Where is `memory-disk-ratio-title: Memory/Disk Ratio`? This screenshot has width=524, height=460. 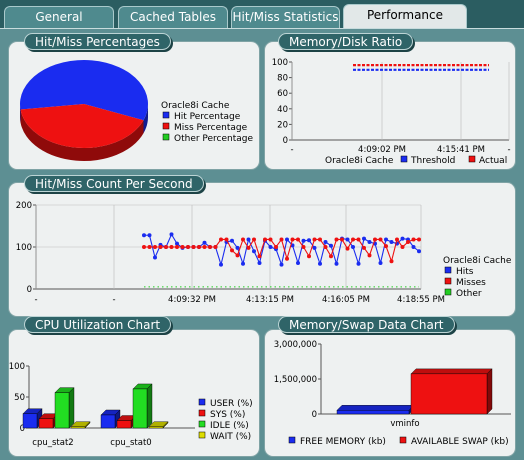
memory-disk-ratio-title: Memory/Disk Ratio is located at coordinates (346, 41).